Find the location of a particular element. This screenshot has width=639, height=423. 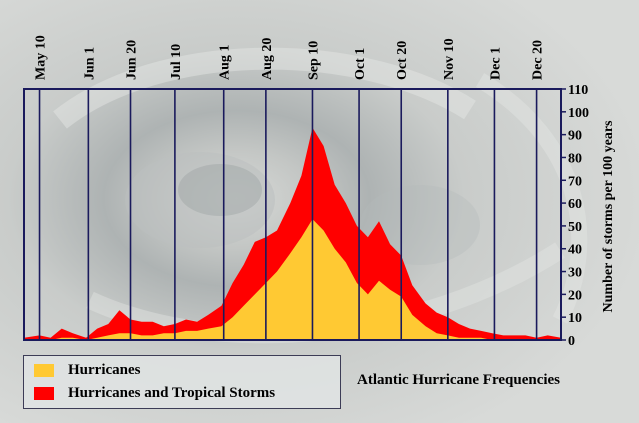

y-tick-labels: 0 10 20 30 40 50 60 70 80 90 100 110 is located at coordinates (575, 216).